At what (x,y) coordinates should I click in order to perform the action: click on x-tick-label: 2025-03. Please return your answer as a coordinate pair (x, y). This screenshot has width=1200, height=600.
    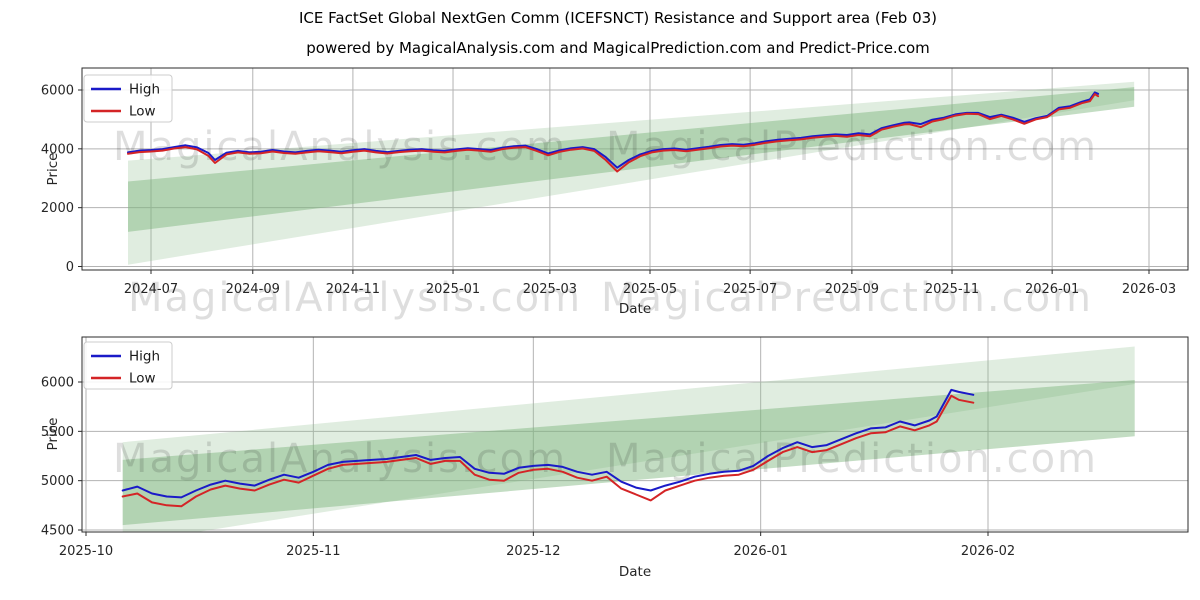
    Looking at the image, I should click on (550, 289).